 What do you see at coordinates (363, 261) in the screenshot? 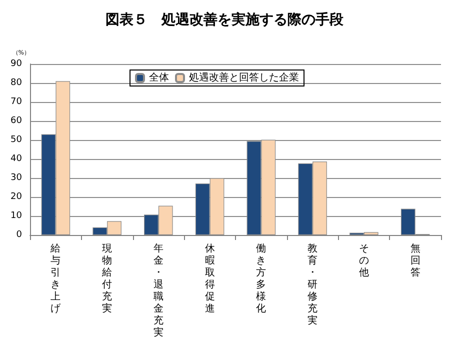
I see `x-tick-label: その他` at bounding box center [363, 261].